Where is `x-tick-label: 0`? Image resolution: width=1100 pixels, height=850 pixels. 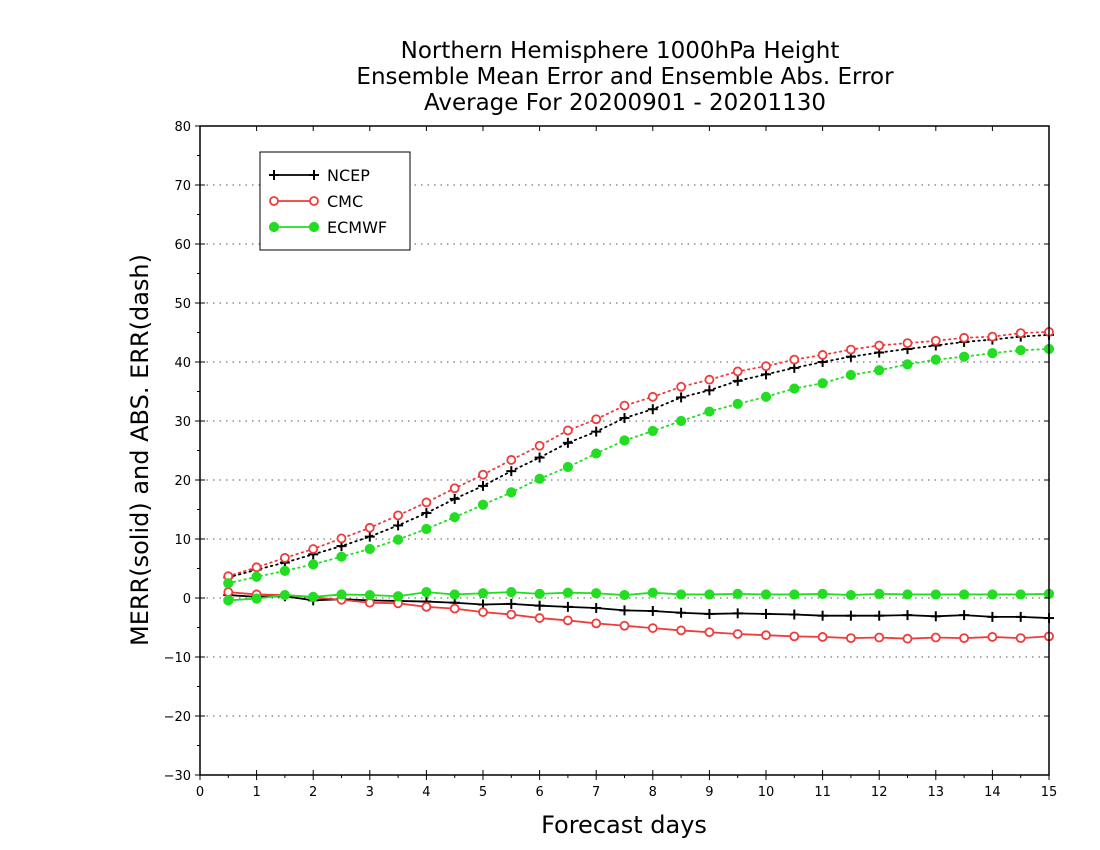 x-tick-label: 0 is located at coordinates (200, 792).